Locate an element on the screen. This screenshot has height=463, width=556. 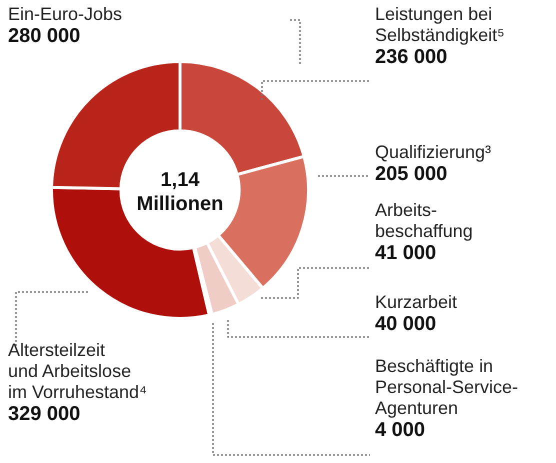
slice-label: Arbeits- beschaffung is located at coordinates (424, 220).